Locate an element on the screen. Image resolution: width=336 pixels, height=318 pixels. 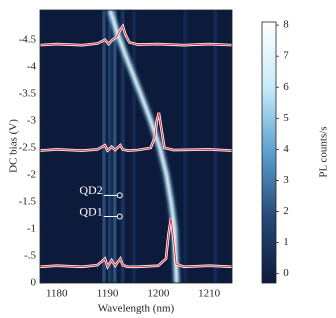
colorbar-tick-label: 5 is located at coordinates (286, 118).